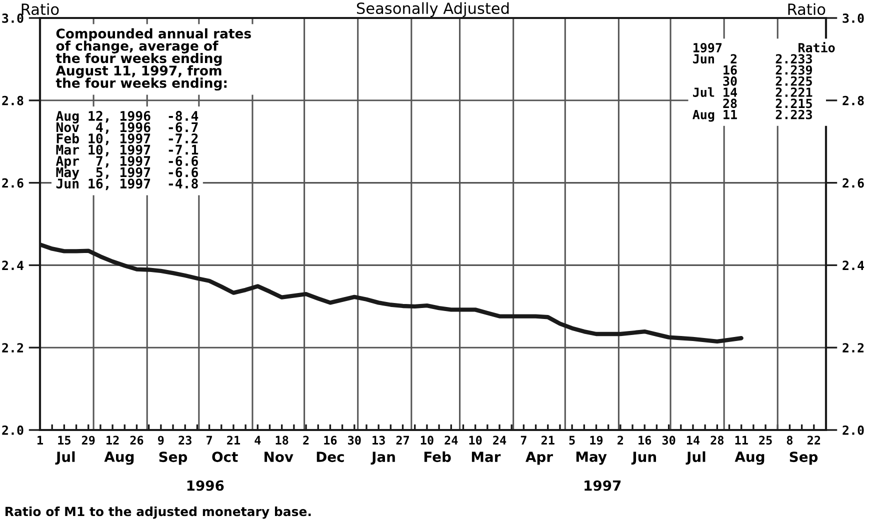  What do you see at coordinates (161, 440) in the screenshot?
I see `x-tick-label: 9` at bounding box center [161, 440].